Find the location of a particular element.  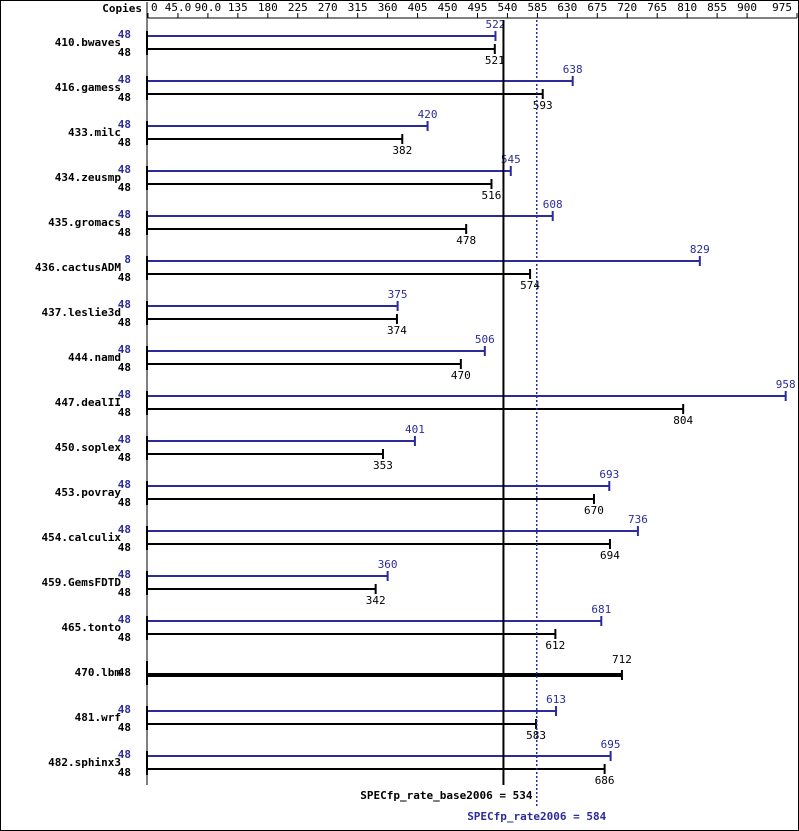

value-label: 712 is located at coordinates (622, 659).